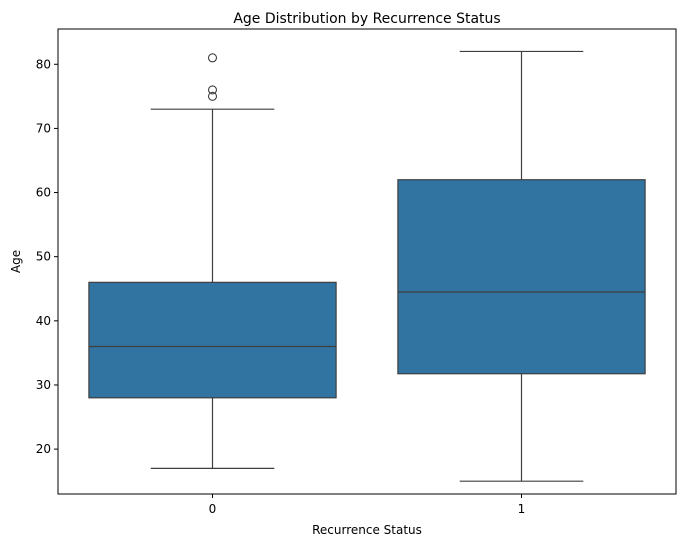  I want to click on y-tick-label-50: 50, so click(43, 257).